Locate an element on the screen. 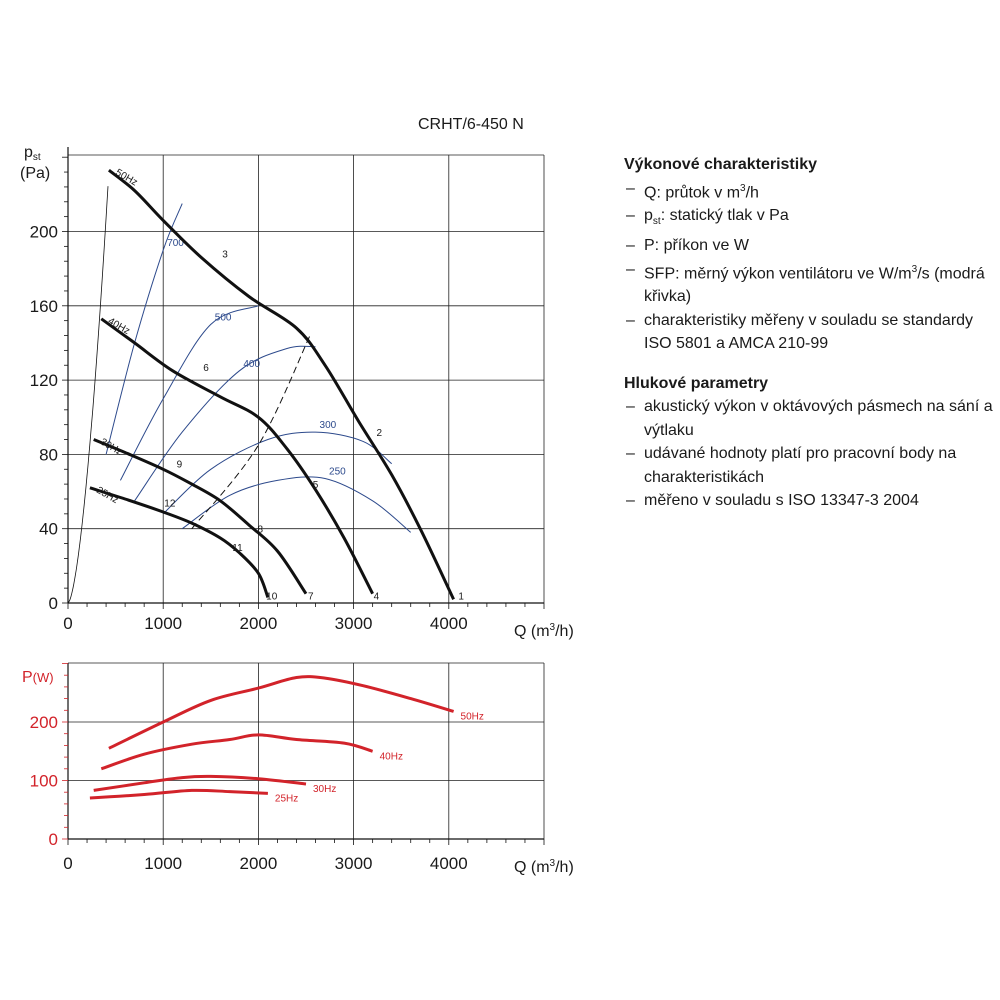  power-curve-40Hz is located at coordinates (237, 752).